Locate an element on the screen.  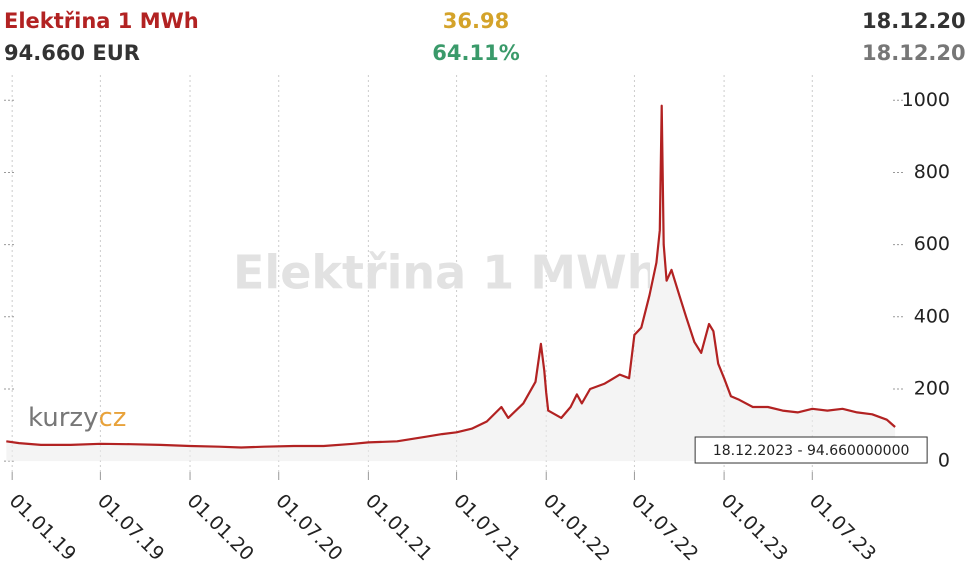
watermark: Elektřina 1 MWh is located at coordinates (446, 273).